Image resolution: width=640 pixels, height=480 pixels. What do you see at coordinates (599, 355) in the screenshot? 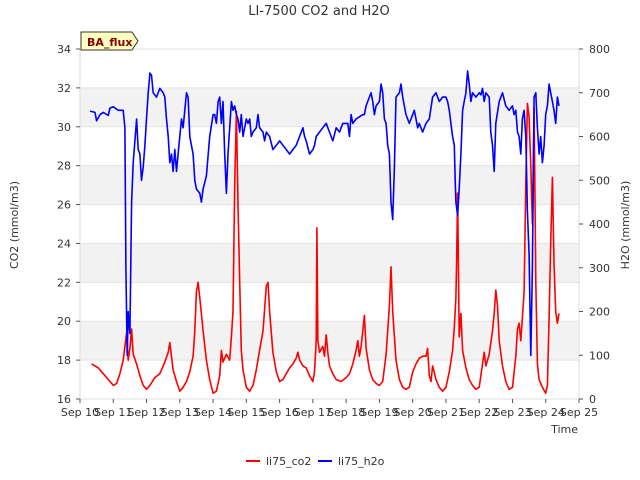
I see `y-right-tick-label: 100` at bounding box center [599, 355].